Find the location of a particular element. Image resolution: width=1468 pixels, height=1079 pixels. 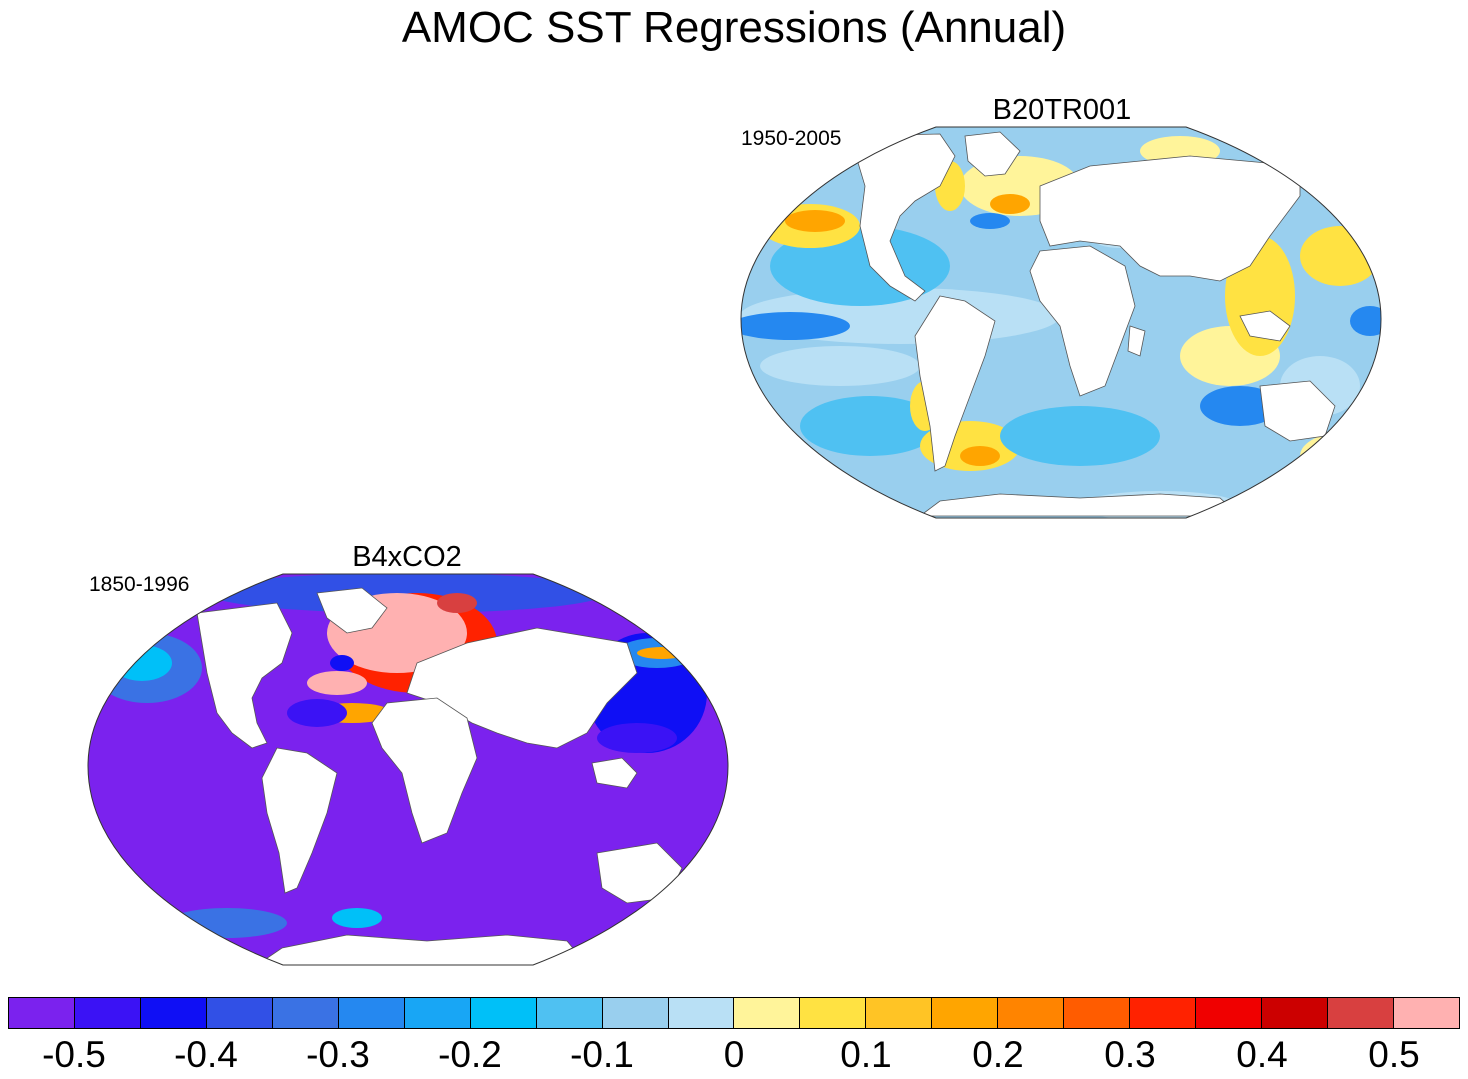

colorbar-tick-label: 0 is located at coordinates (734, 1054).